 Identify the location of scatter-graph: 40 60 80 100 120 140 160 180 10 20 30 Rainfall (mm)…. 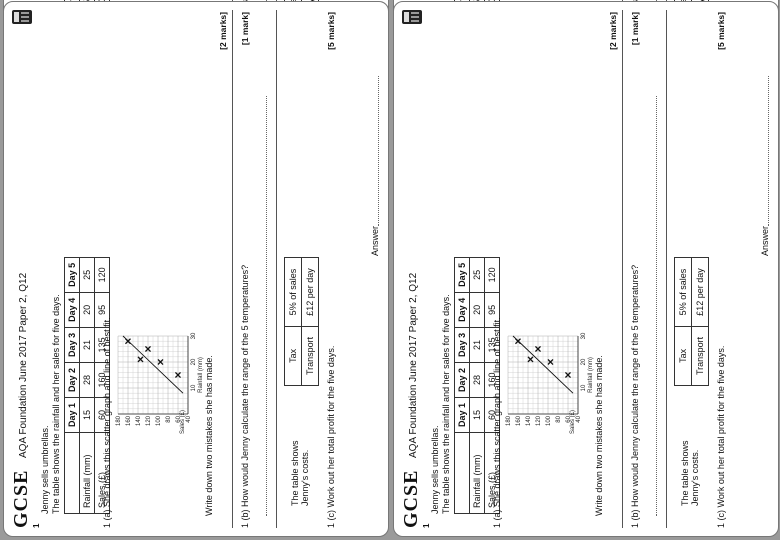
(550, 383).